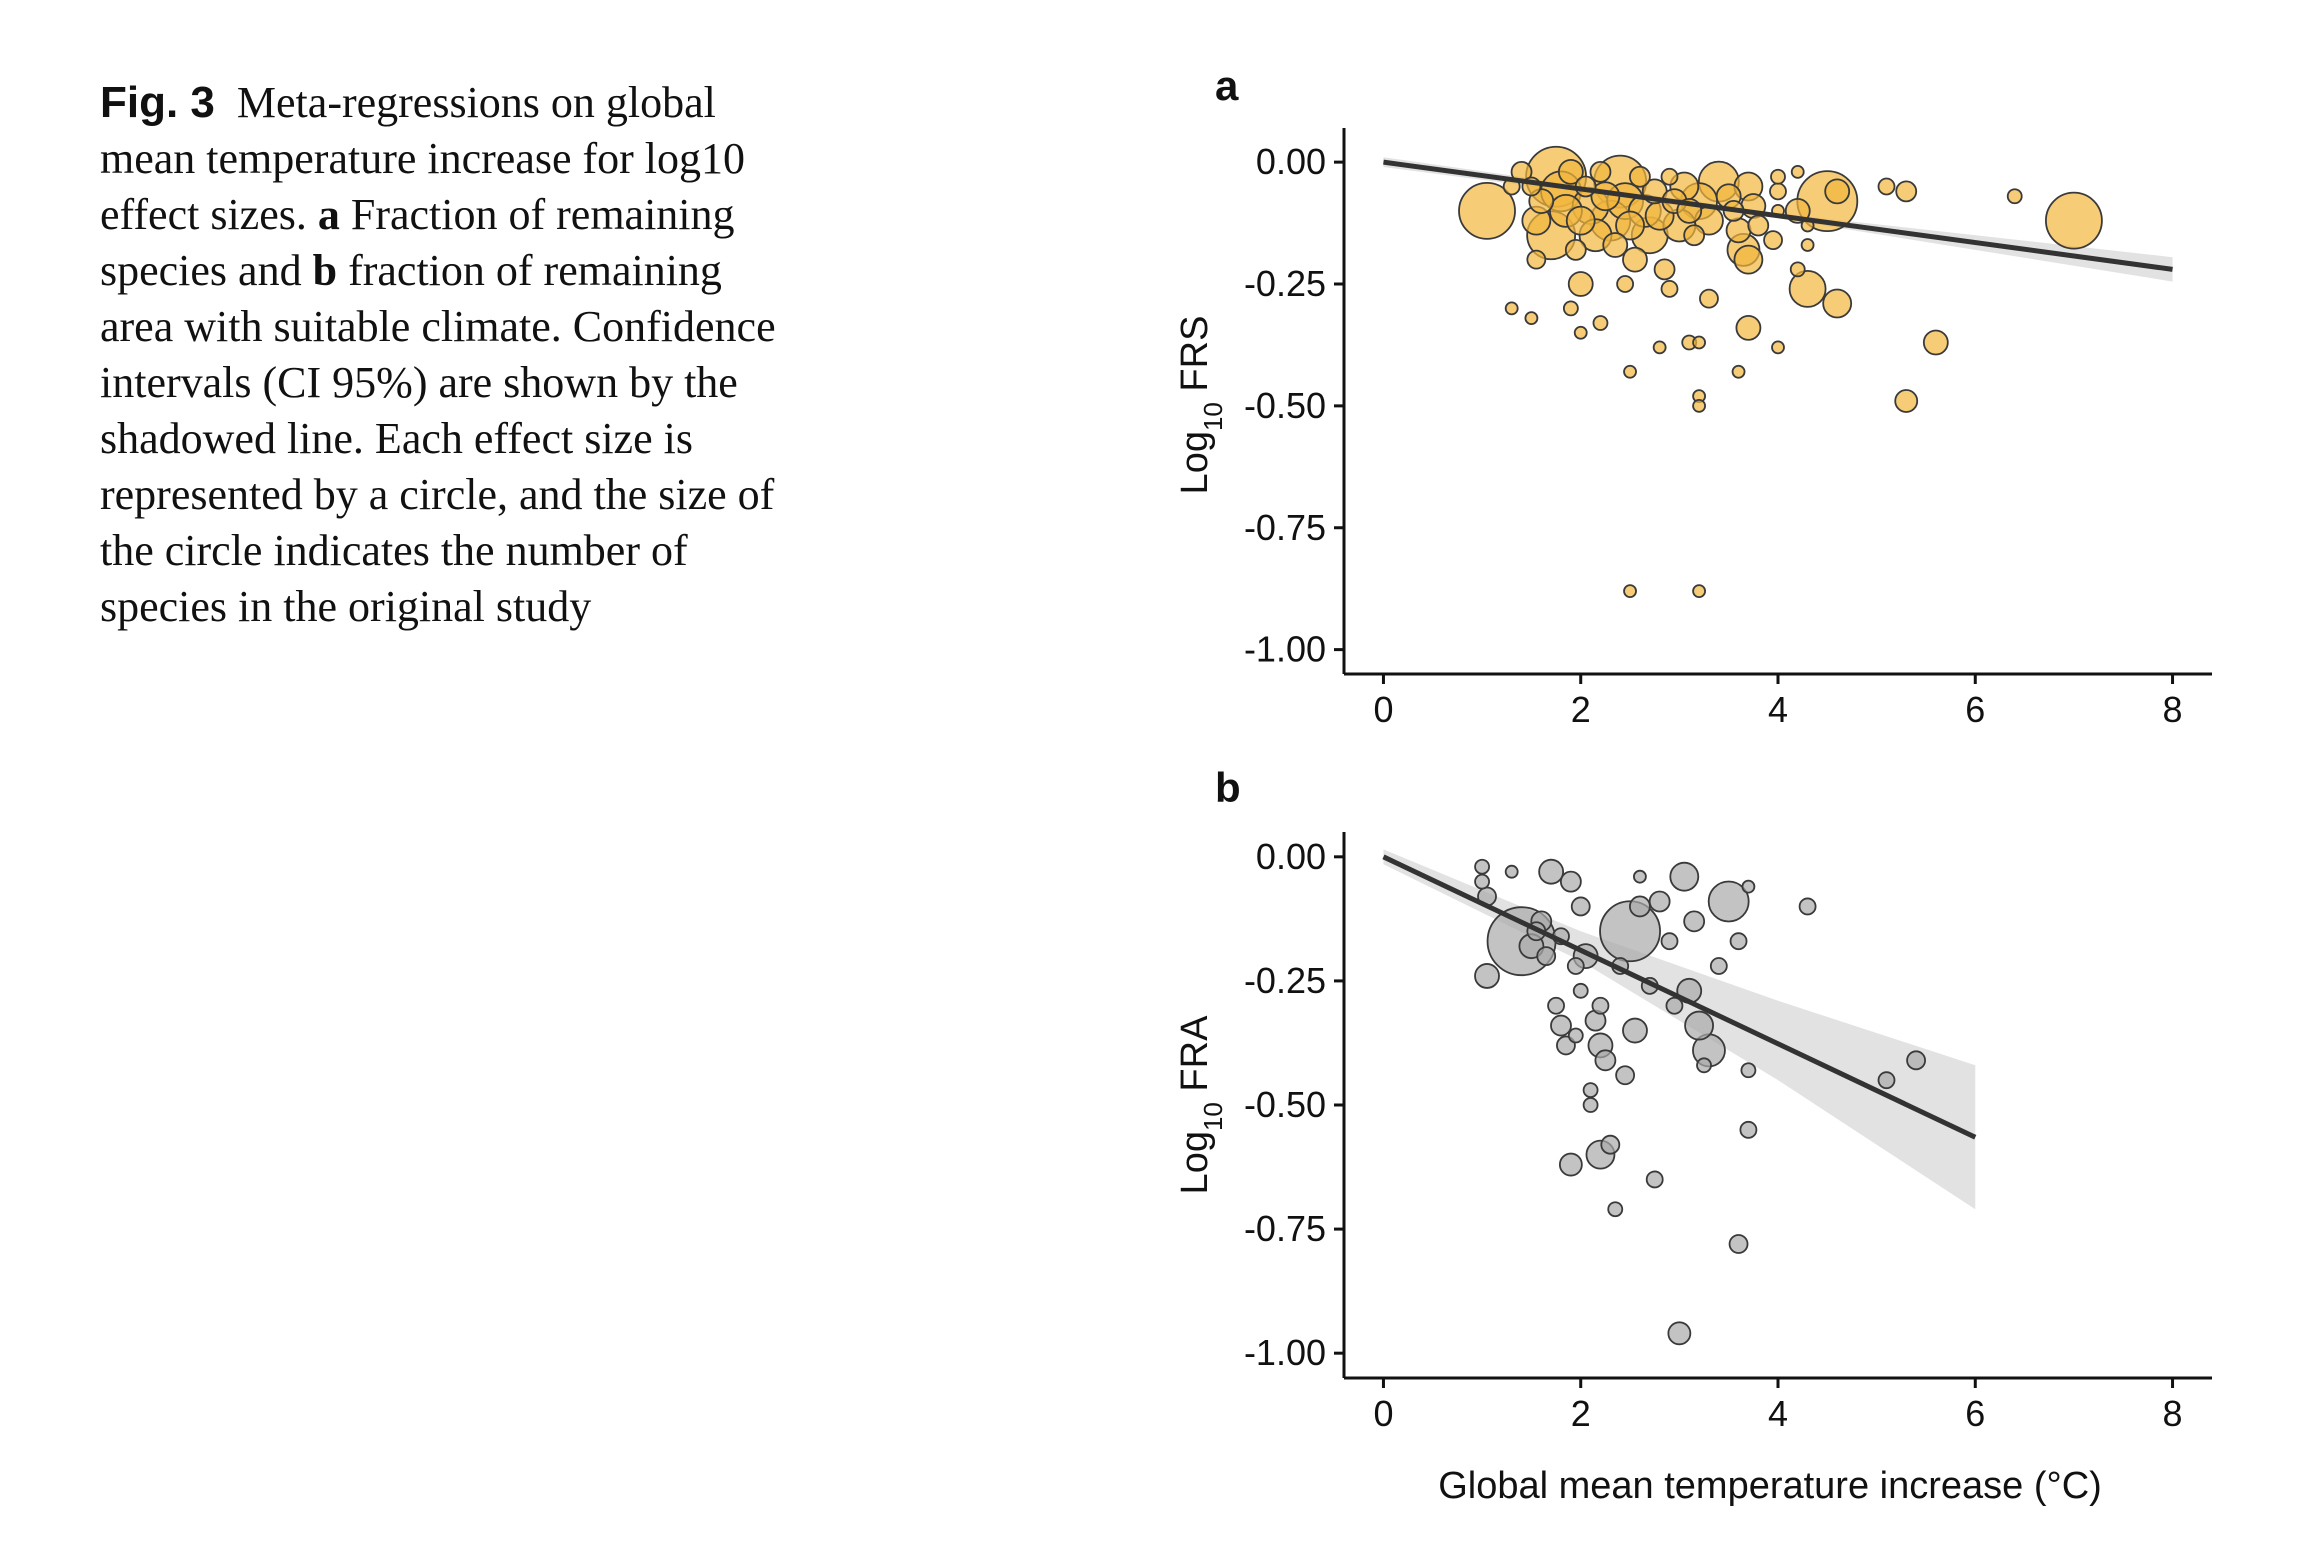 The width and height of the screenshot is (2320, 1568). I want to click on panel-a-x-tick-label: 4, so click(1778, 709).